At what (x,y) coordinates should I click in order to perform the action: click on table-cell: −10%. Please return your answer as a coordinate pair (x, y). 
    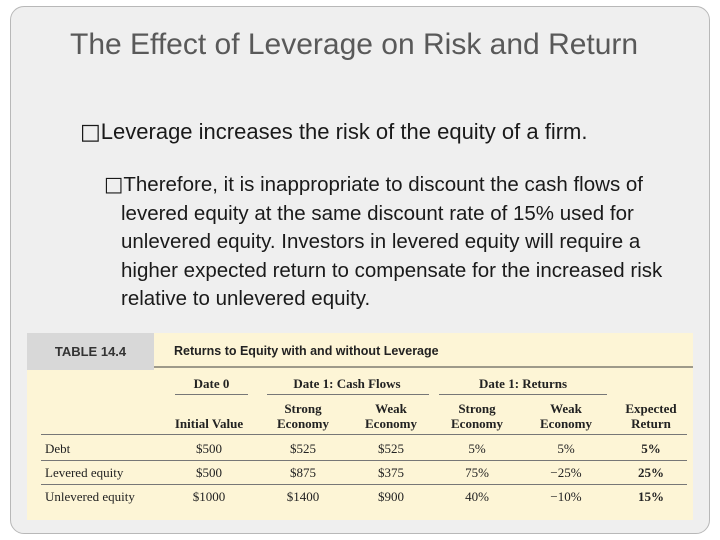
    Looking at the image, I should click on (566, 496).